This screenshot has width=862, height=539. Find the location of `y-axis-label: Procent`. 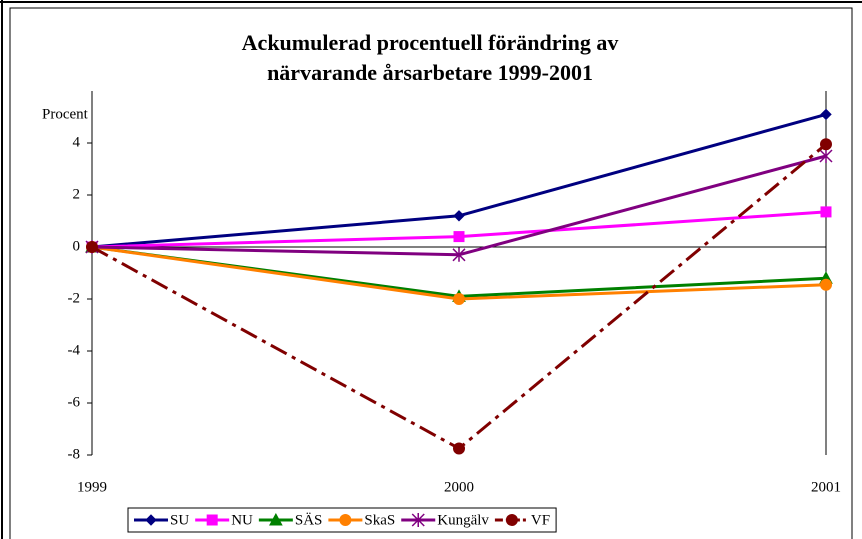

y-axis-label: Procent is located at coordinates (65, 114).